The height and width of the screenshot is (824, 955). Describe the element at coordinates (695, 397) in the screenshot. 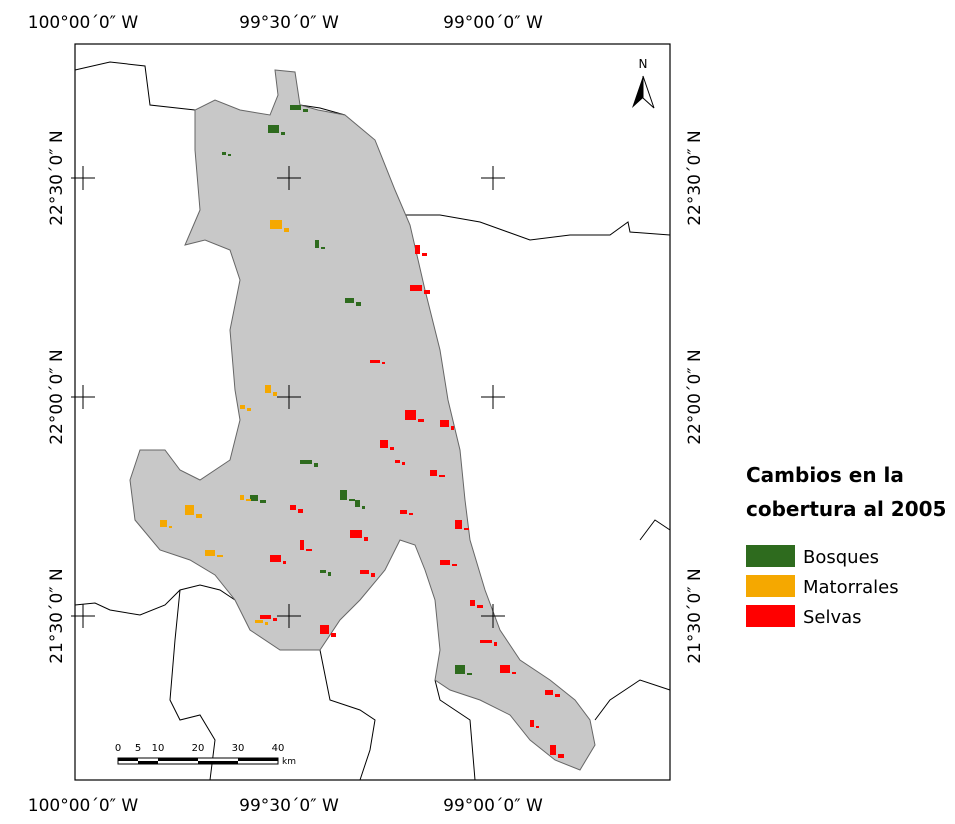

I see `right-coord-label: 22°00´0″ N` at that location.